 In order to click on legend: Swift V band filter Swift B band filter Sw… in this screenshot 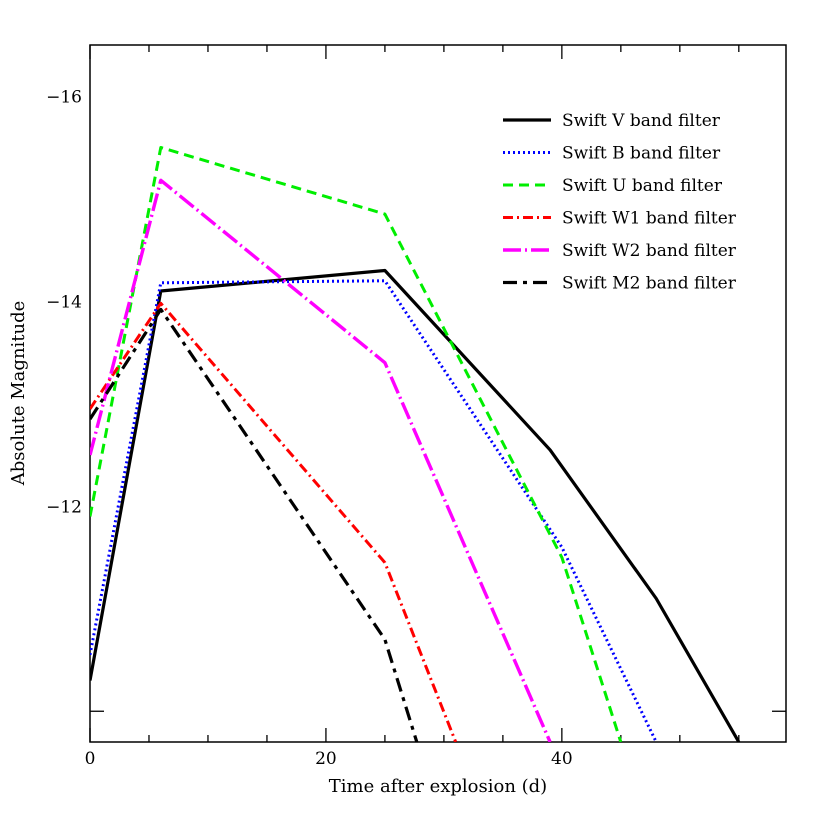, I will do `click(620, 202)`.